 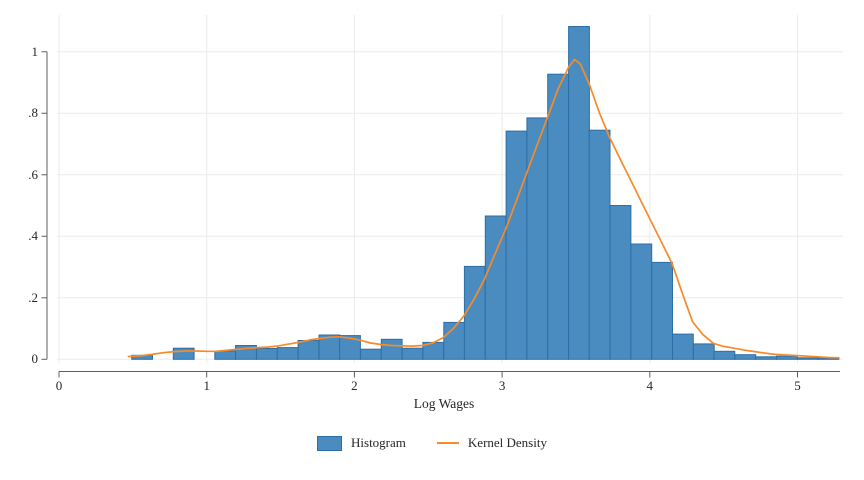 What do you see at coordinates (378, 442) in the screenshot?
I see `legend-histogram-label: Histogram` at bounding box center [378, 442].